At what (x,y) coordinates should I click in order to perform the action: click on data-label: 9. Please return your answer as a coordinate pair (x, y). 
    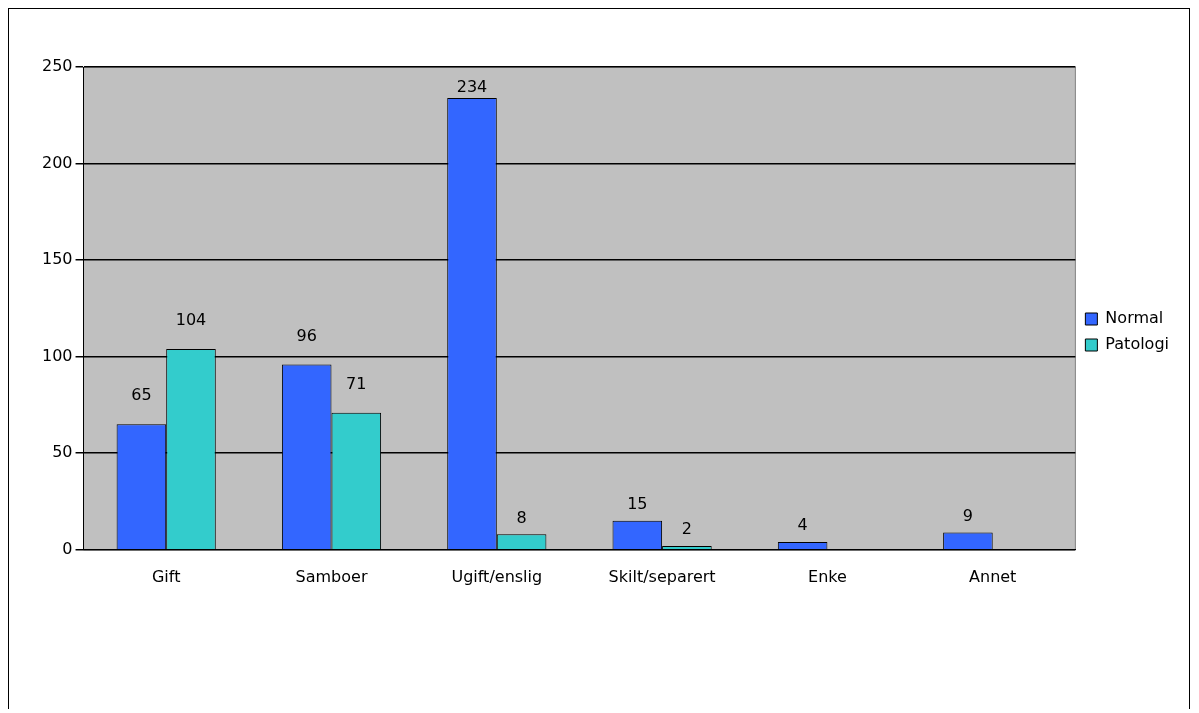
    Looking at the image, I should click on (968, 515).